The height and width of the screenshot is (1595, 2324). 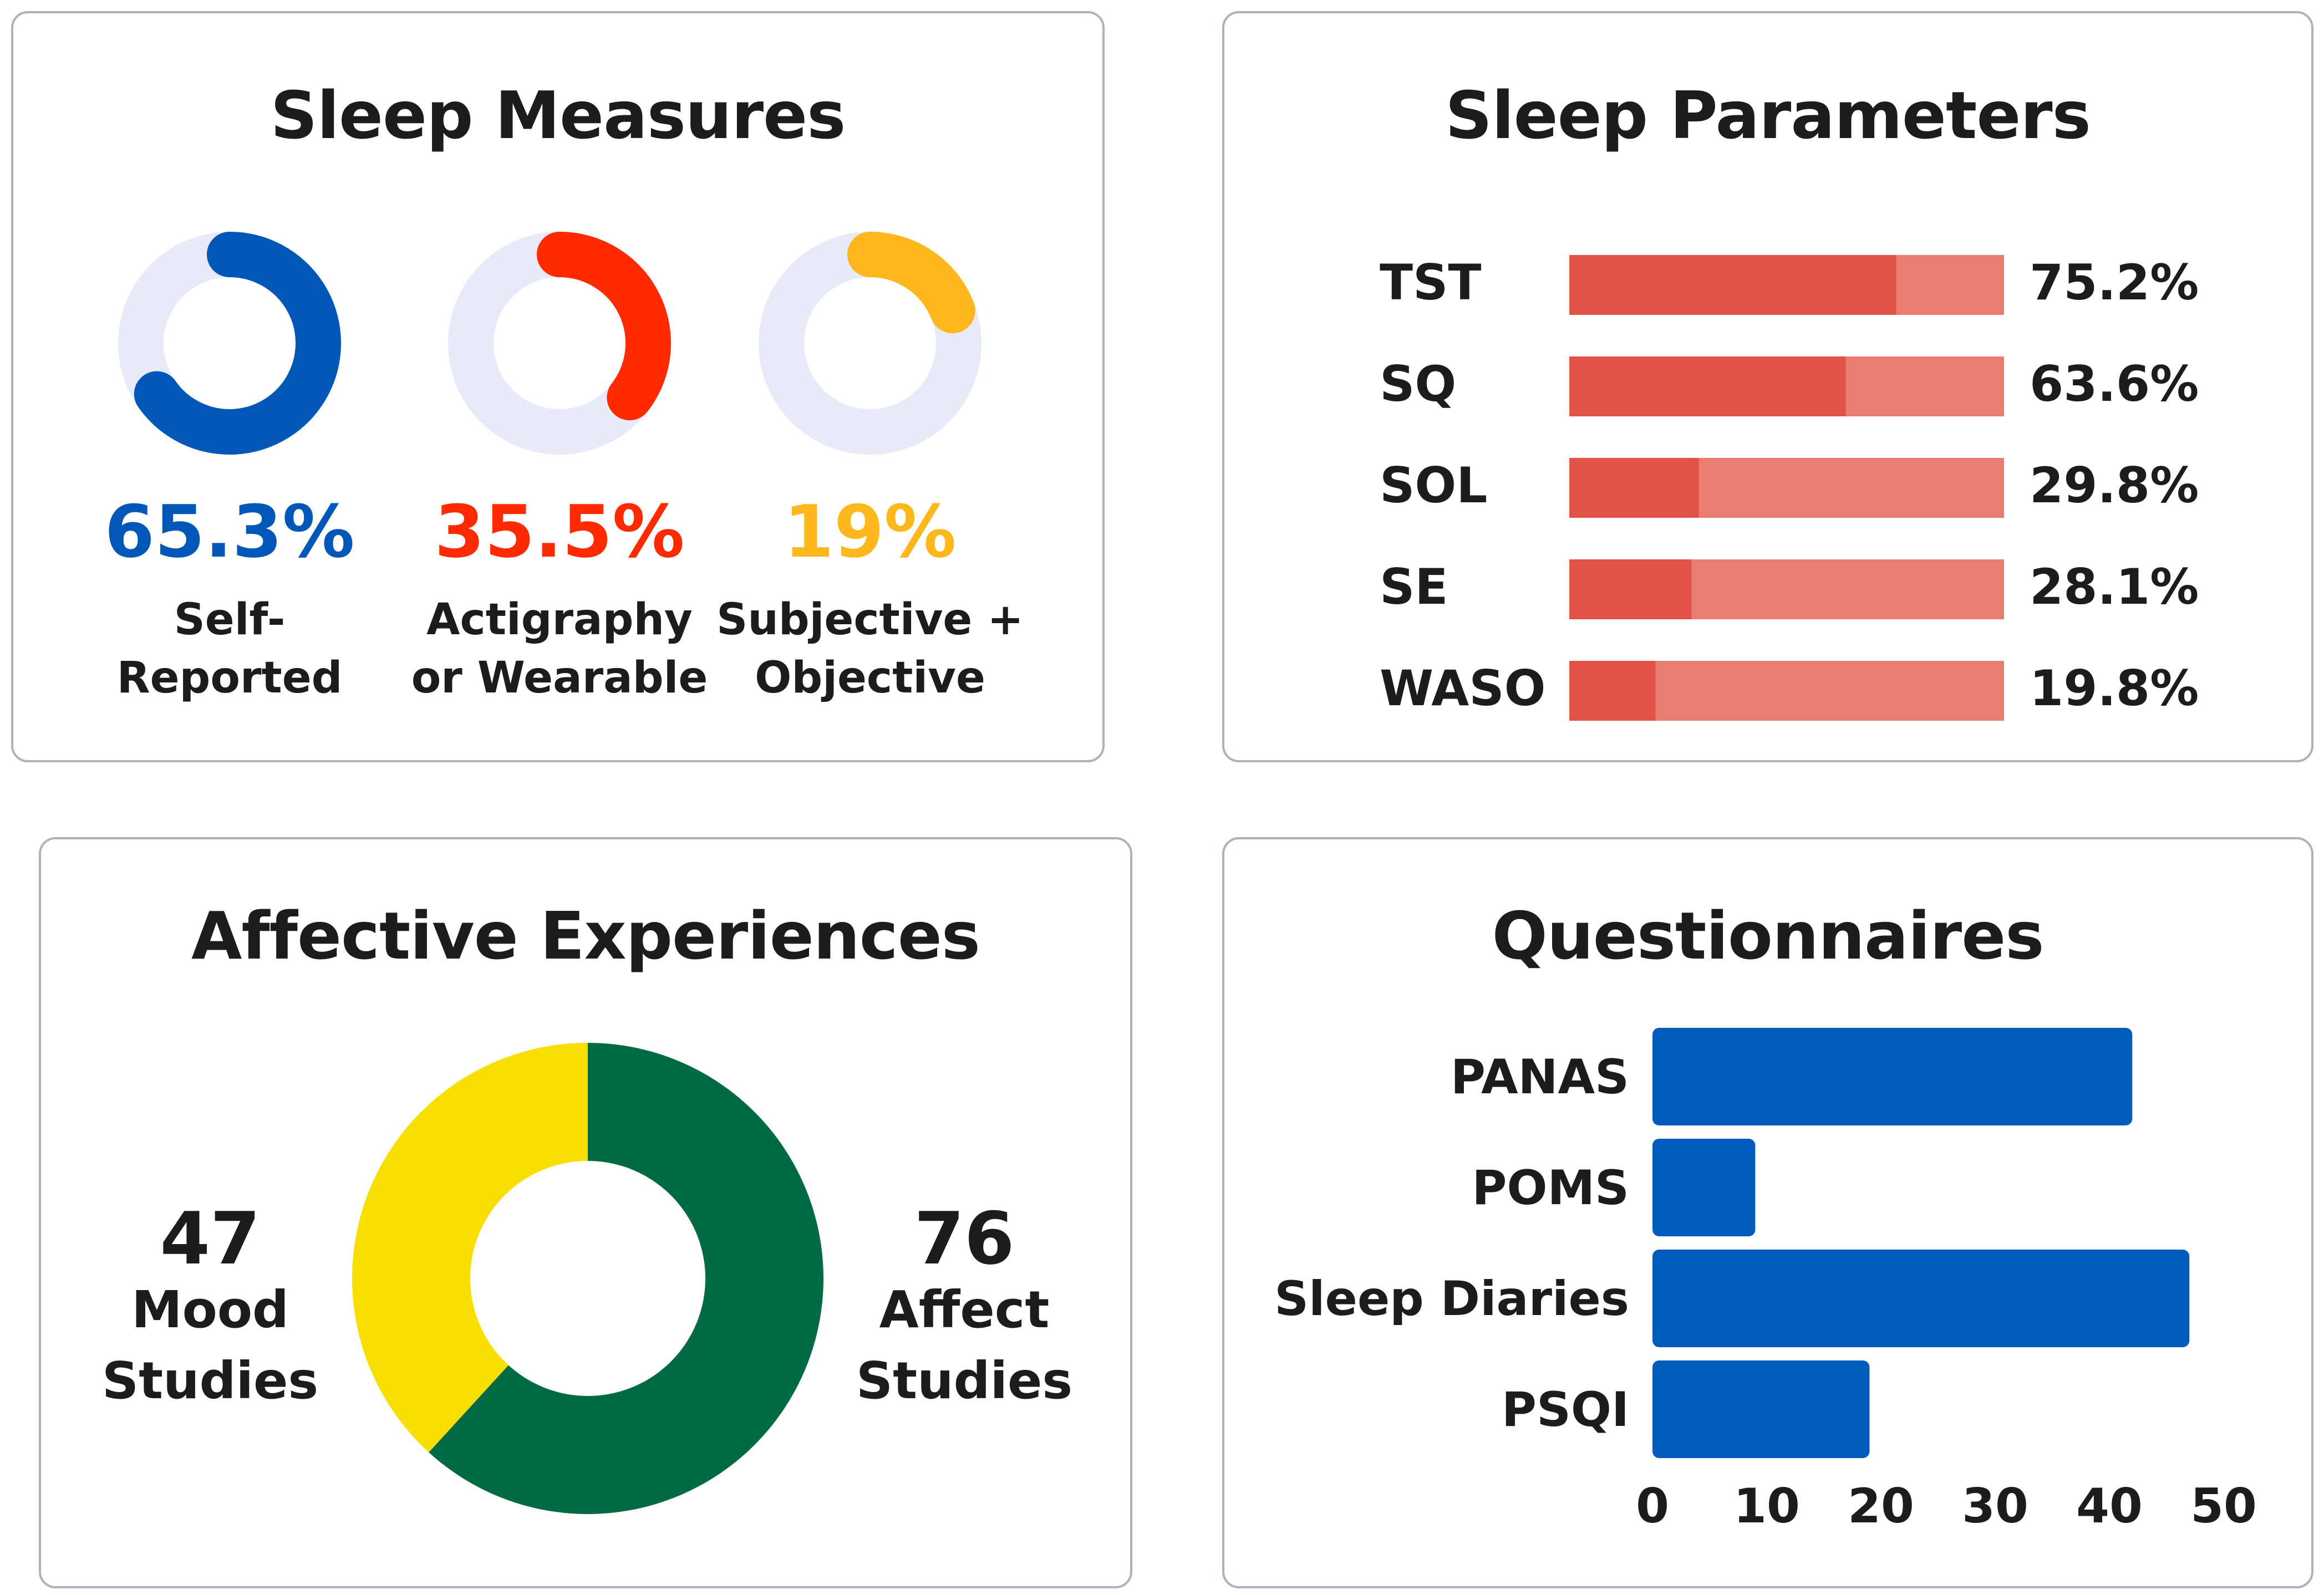 I want to click on ring-value-label: 35.5%, so click(x=559, y=532).